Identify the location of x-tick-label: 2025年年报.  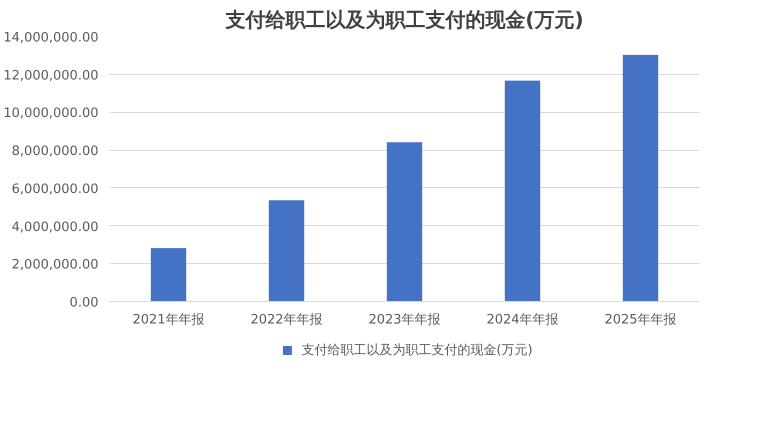
(640, 320).